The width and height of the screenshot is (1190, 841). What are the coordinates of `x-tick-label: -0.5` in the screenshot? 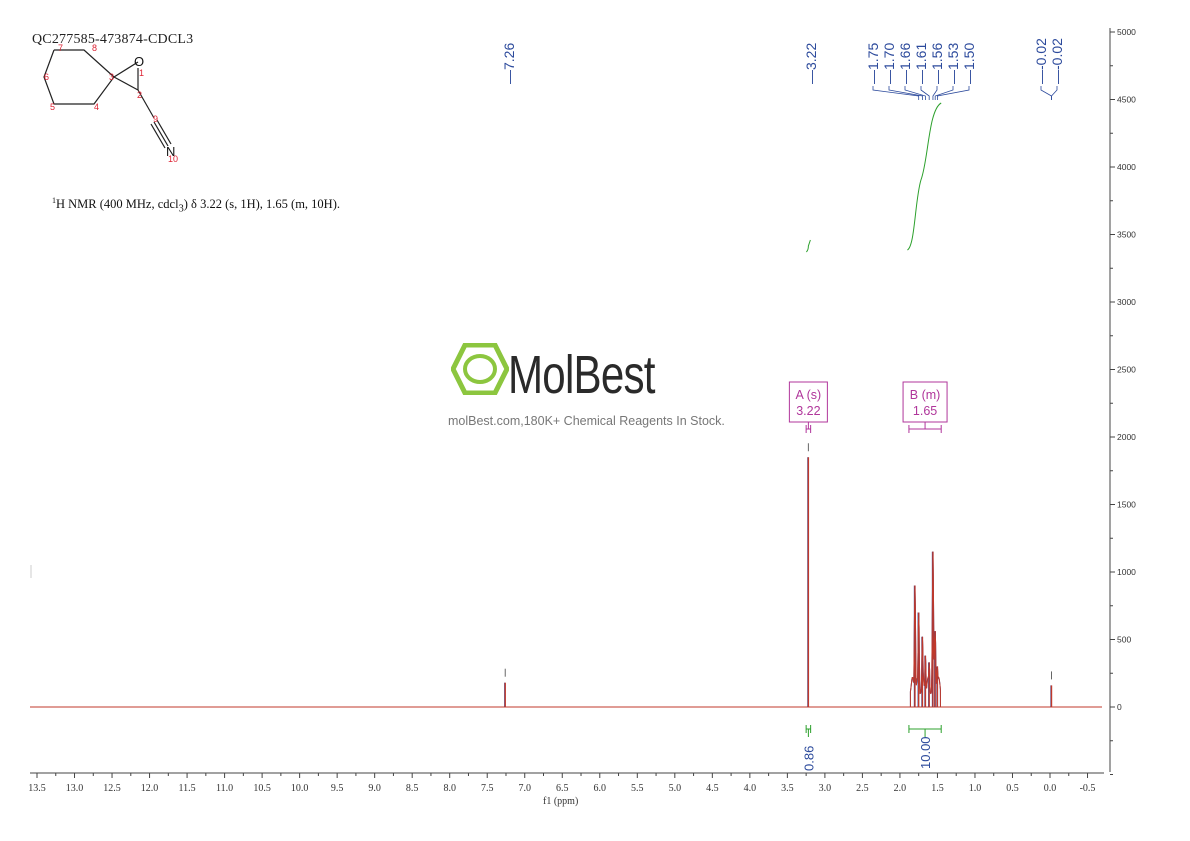 It's located at (1088, 788).